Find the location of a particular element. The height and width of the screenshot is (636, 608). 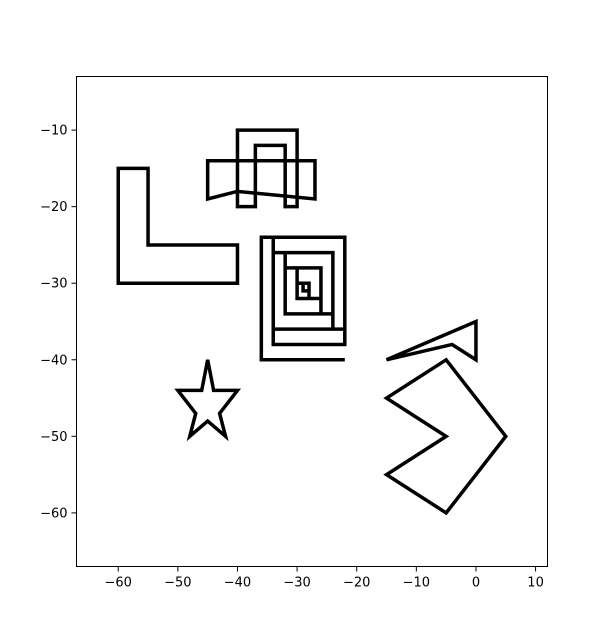

triangle-shape is located at coordinates (431, 340).